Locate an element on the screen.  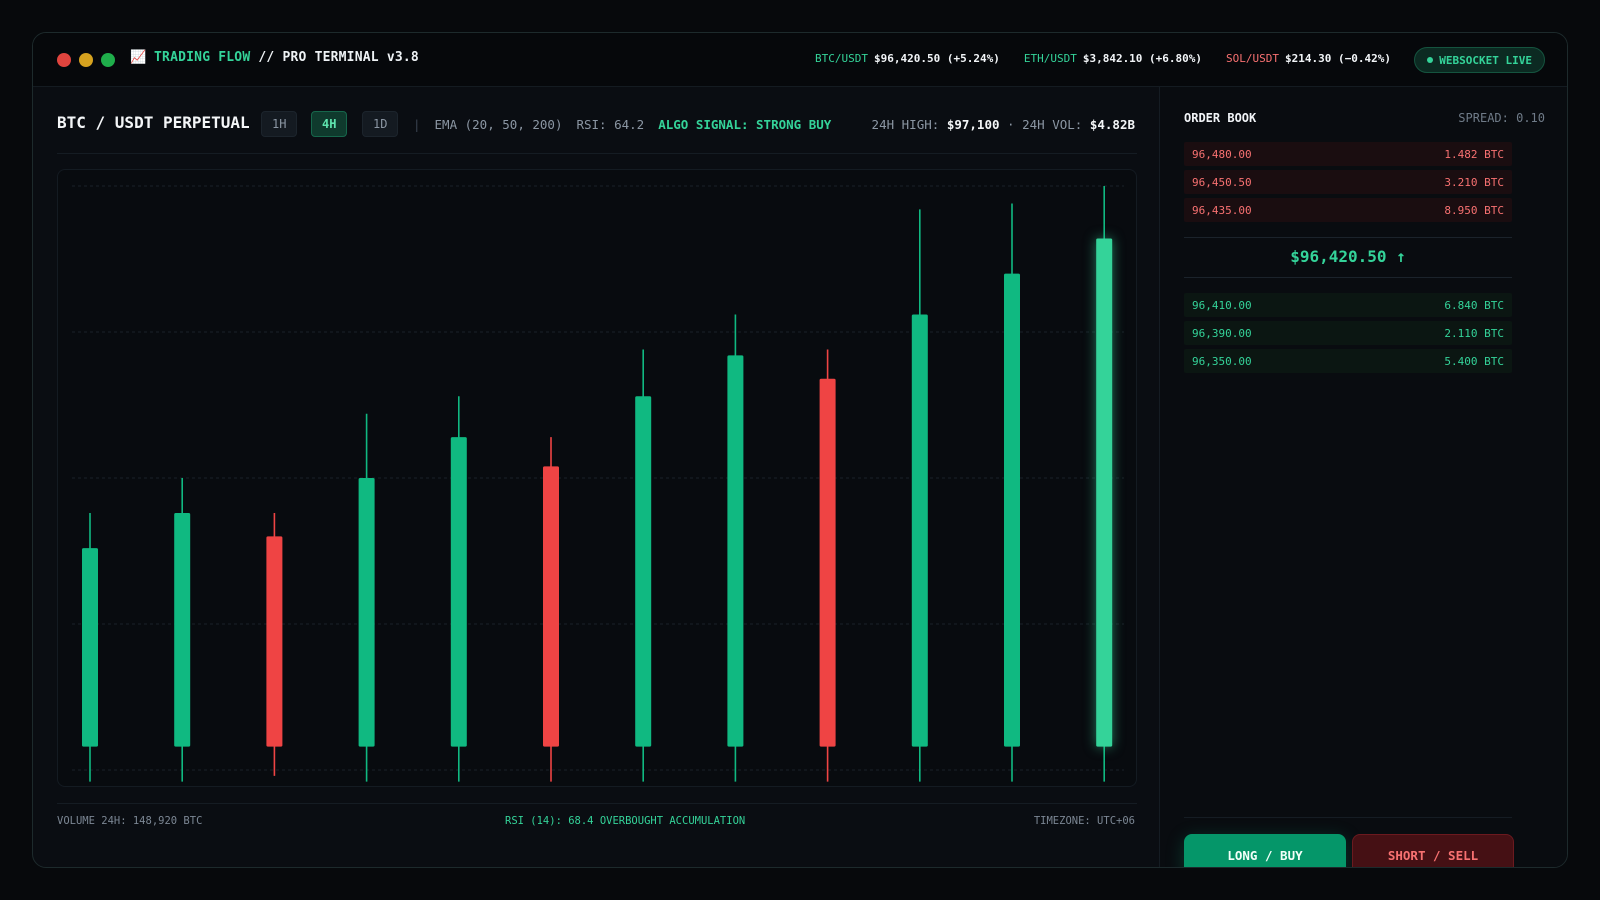
websocket-status-badge: WEBSOCKET LIVE is located at coordinates (1479, 60).